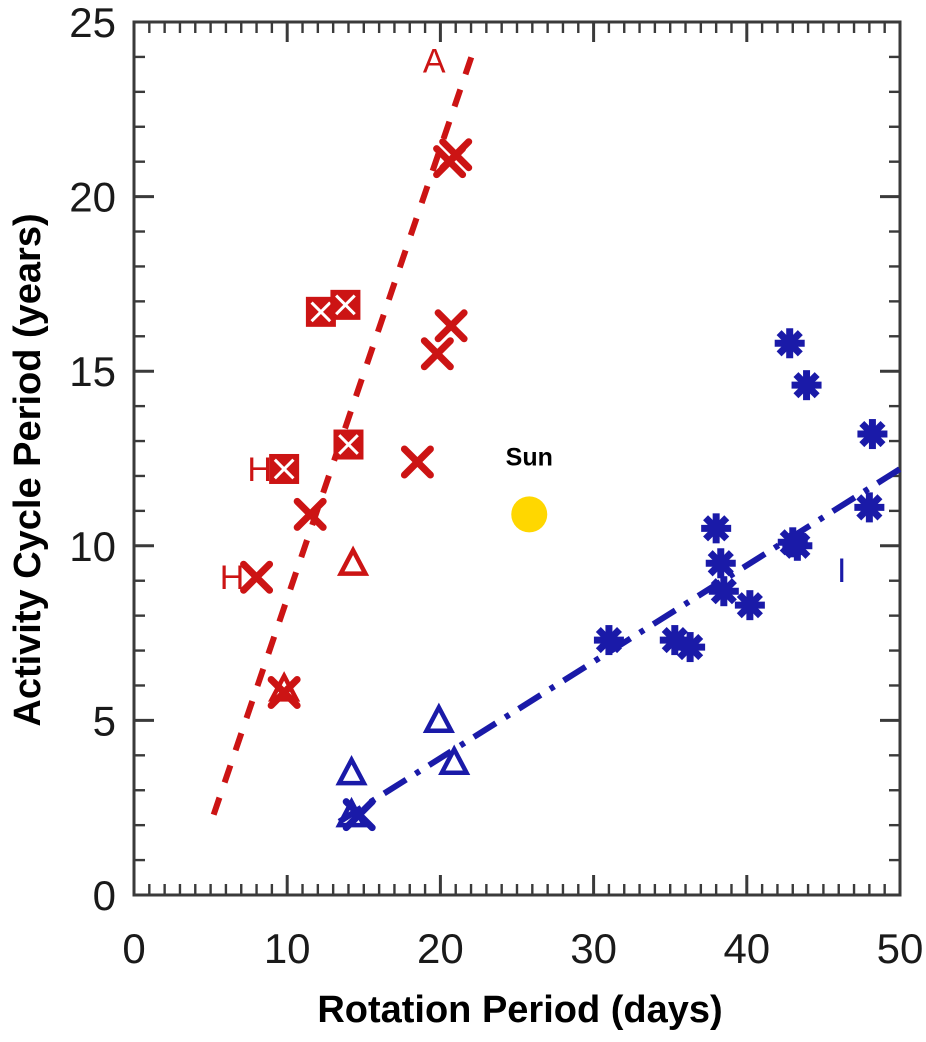 The height and width of the screenshot is (1042, 926). I want to click on x-tick-label: 10, so click(287, 948).